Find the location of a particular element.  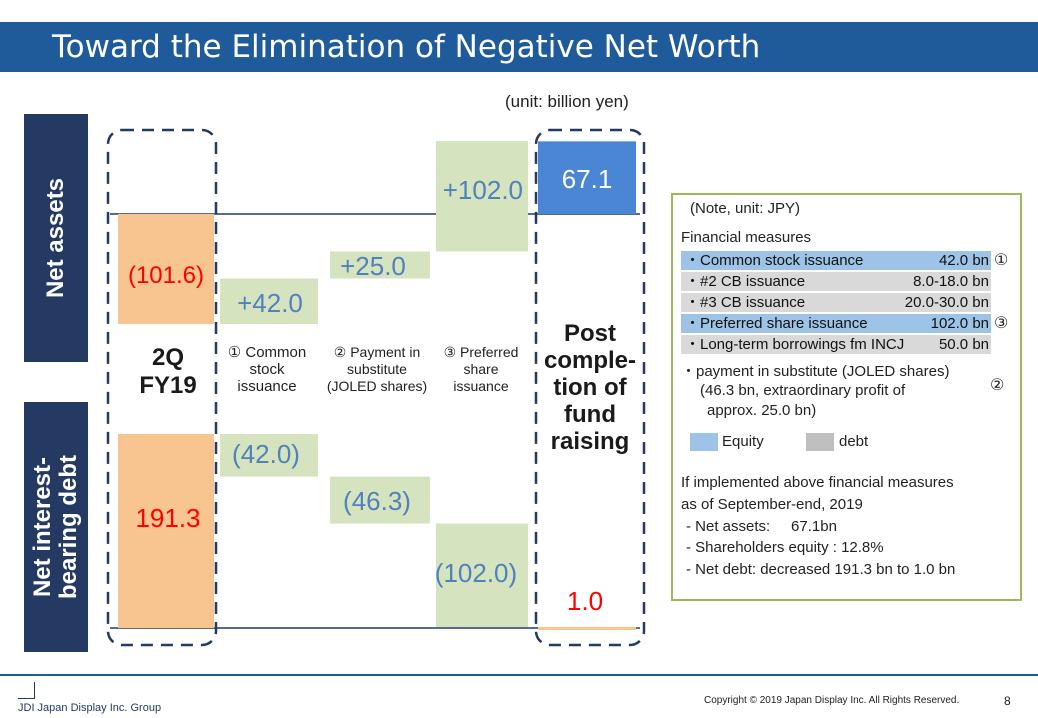

measure-marker: ① is located at coordinates (1001, 260).